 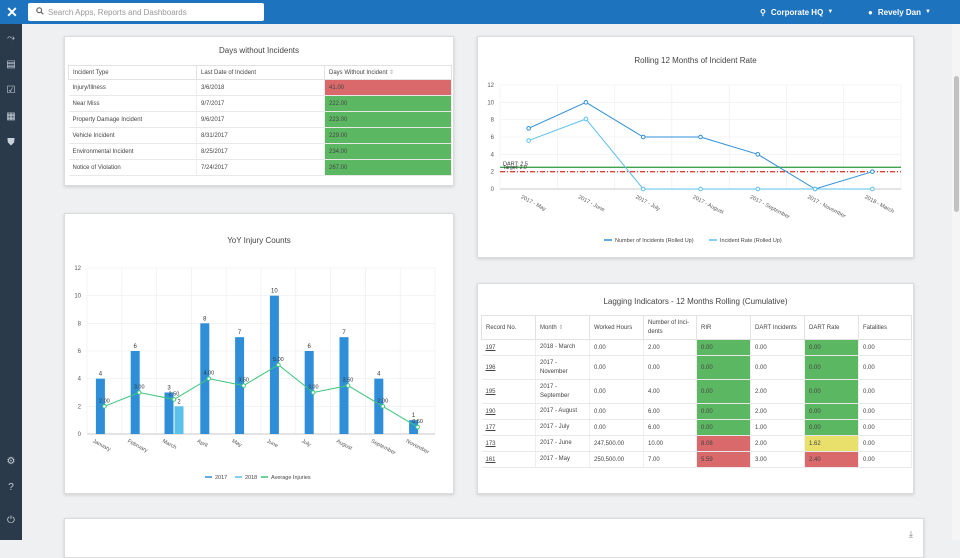 What do you see at coordinates (480, 12) in the screenshot?
I see `top-bar: ✕ ⚲ Corporate HQ ▼ ● Revely Dan ▼` at bounding box center [480, 12].